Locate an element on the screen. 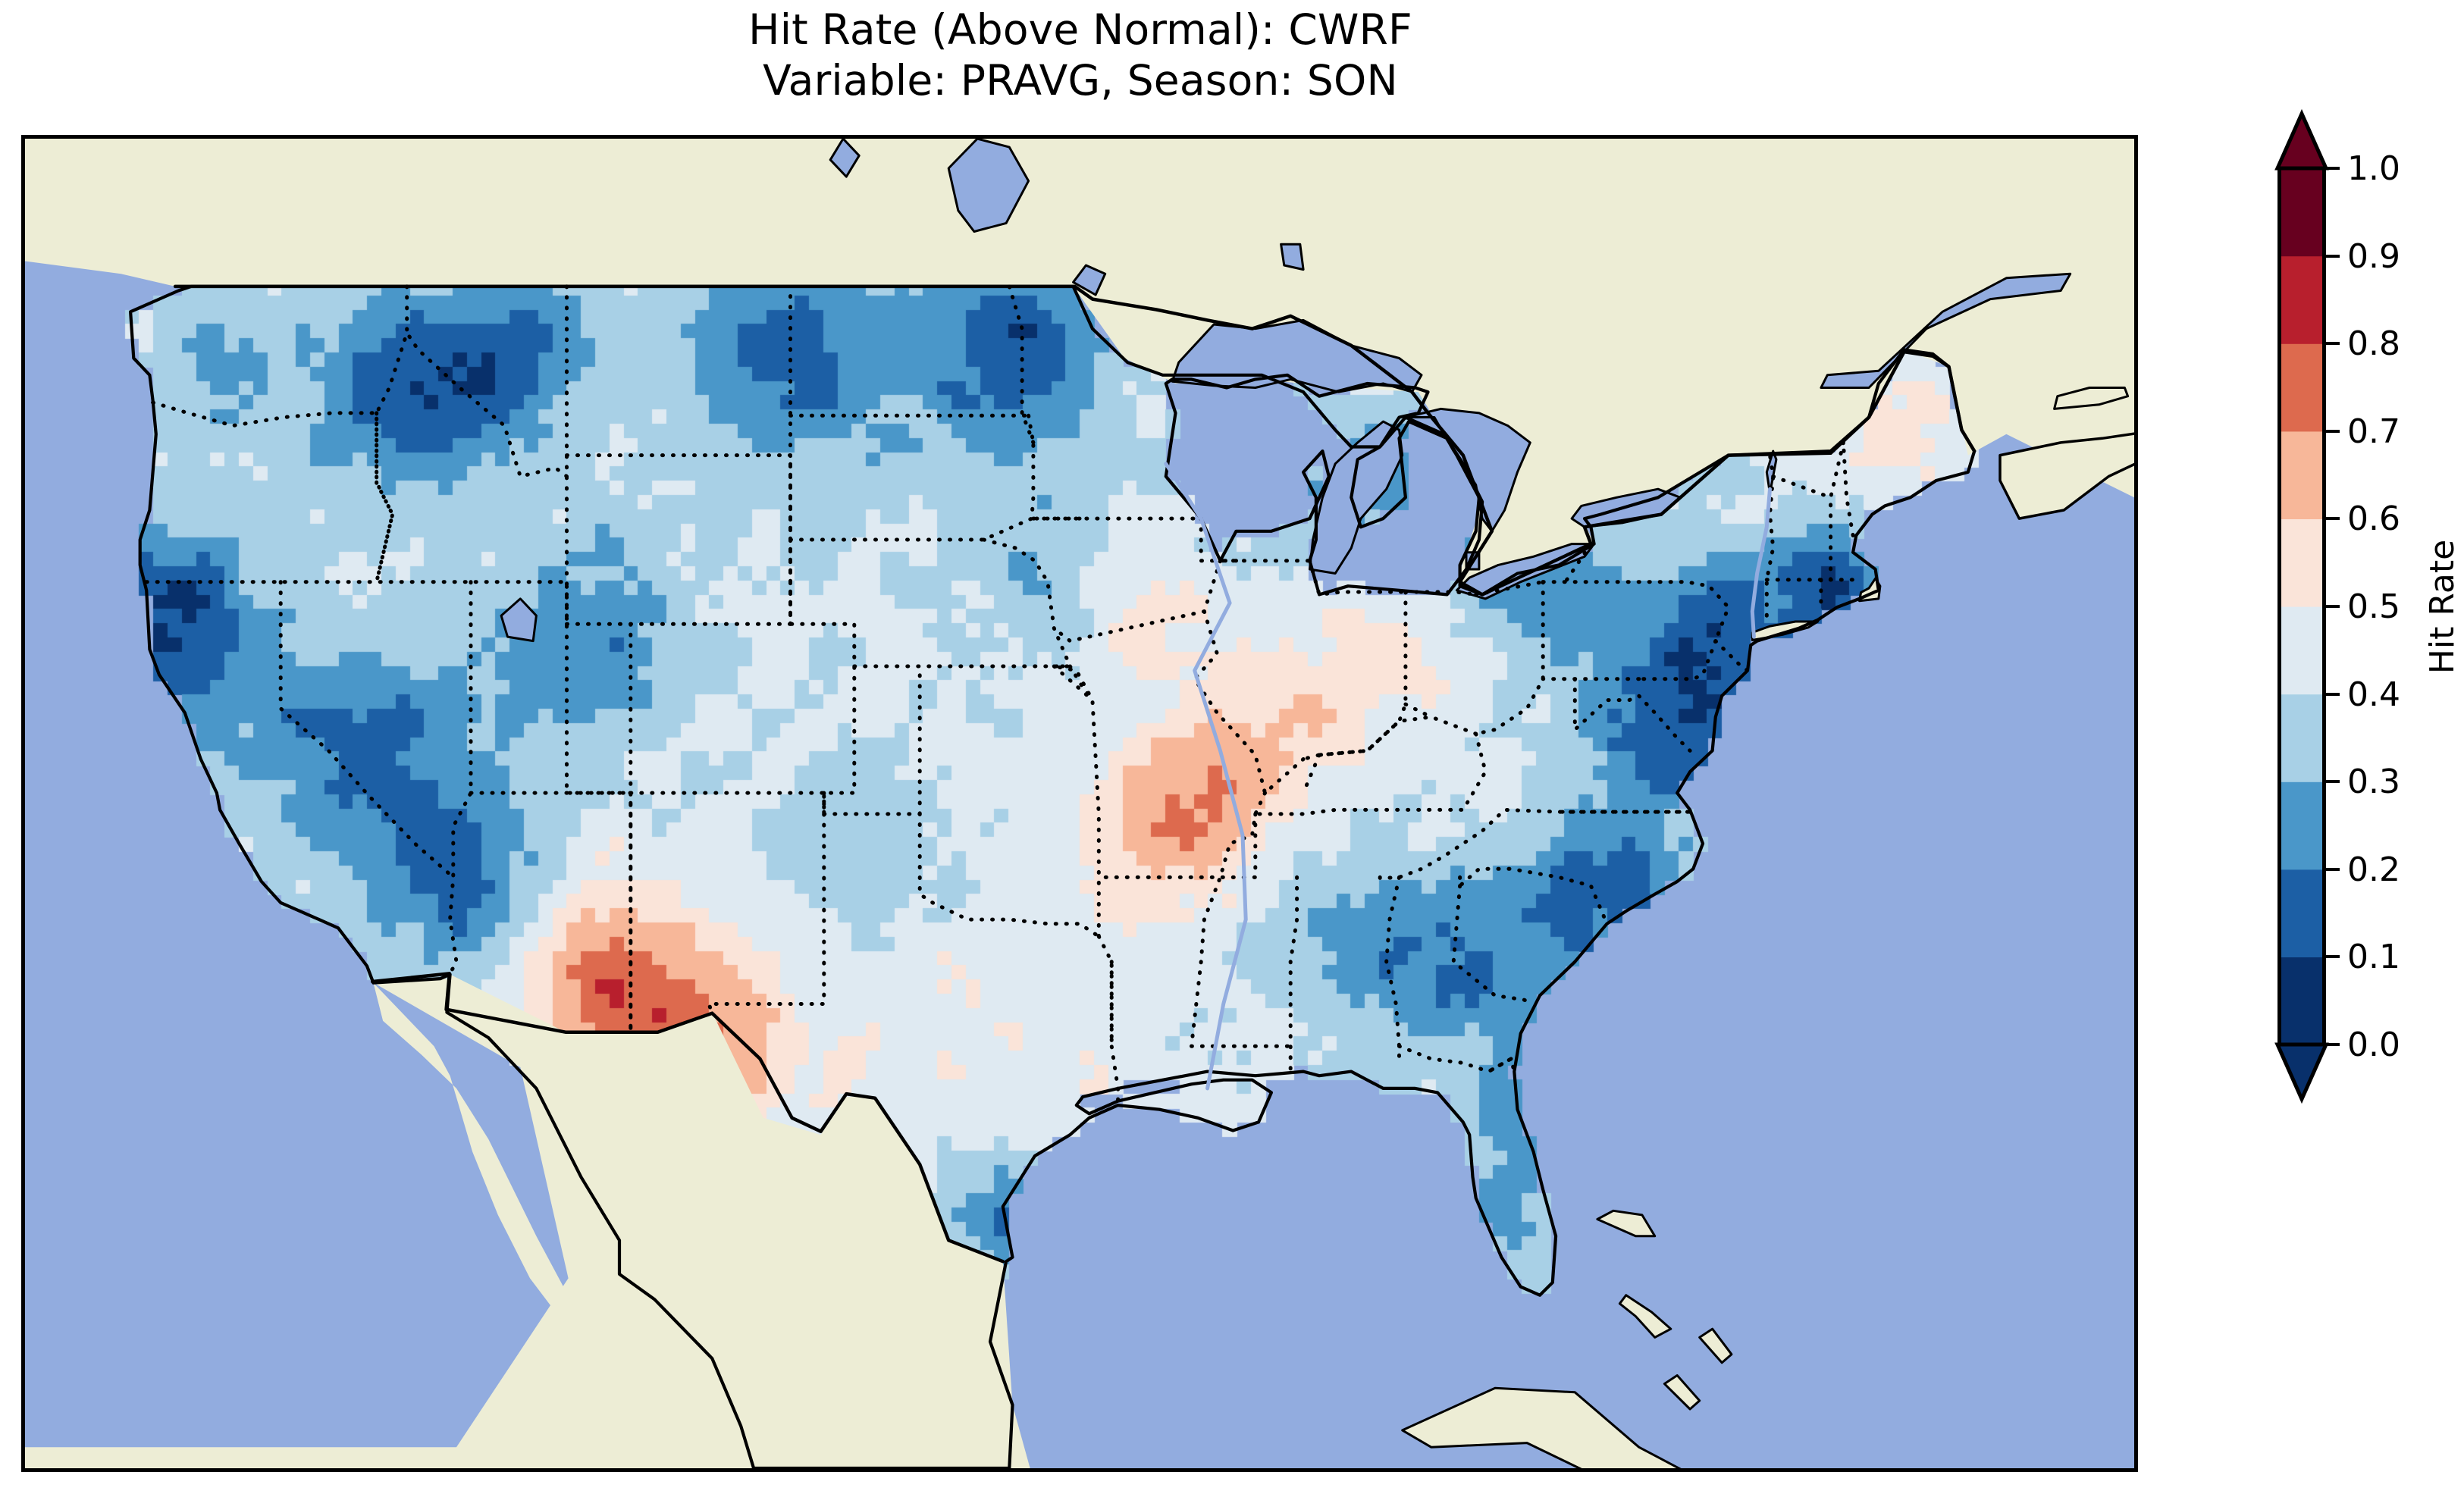 This screenshot has width=2464, height=1494. tick-label: 0.9 is located at coordinates (2374, 256).